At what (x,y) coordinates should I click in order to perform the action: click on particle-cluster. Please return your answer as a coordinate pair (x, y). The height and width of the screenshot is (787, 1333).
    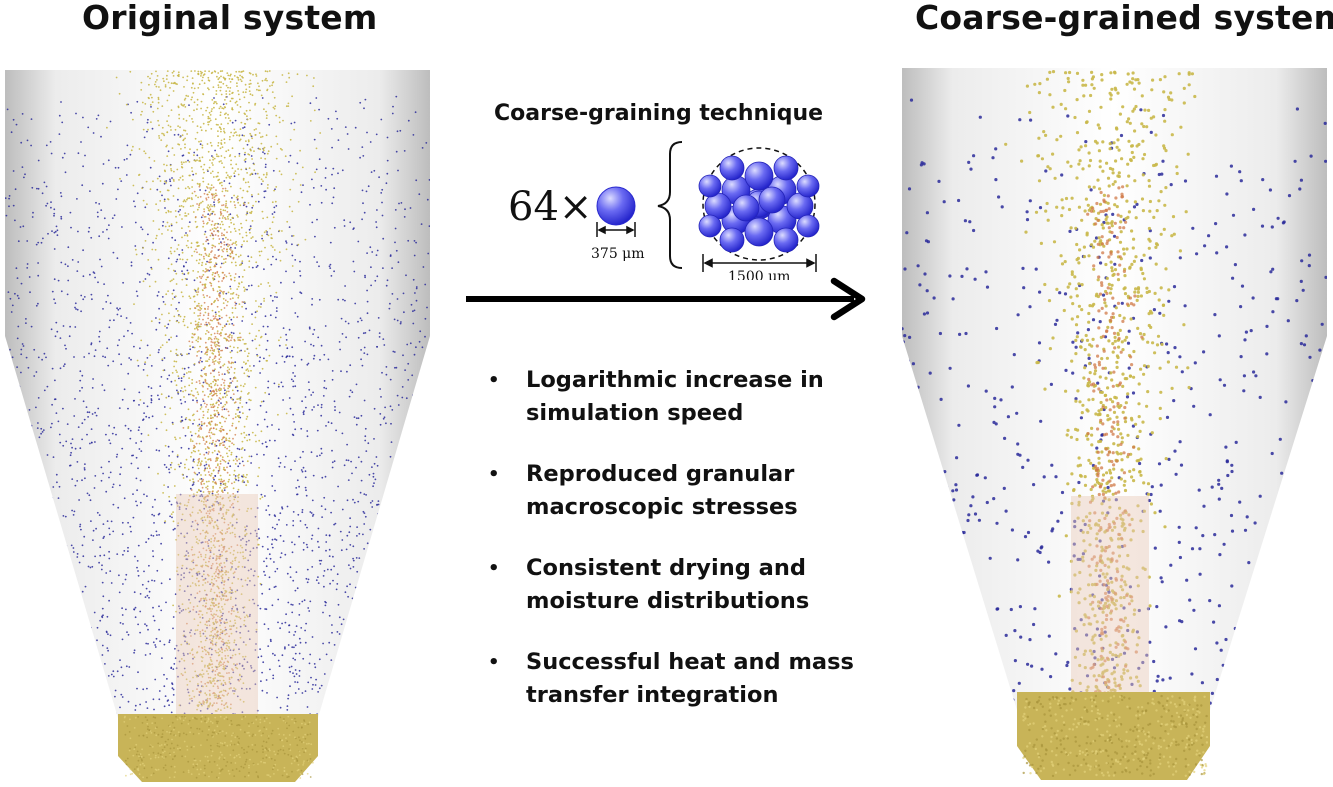
    Looking at the image, I should click on (759, 204).